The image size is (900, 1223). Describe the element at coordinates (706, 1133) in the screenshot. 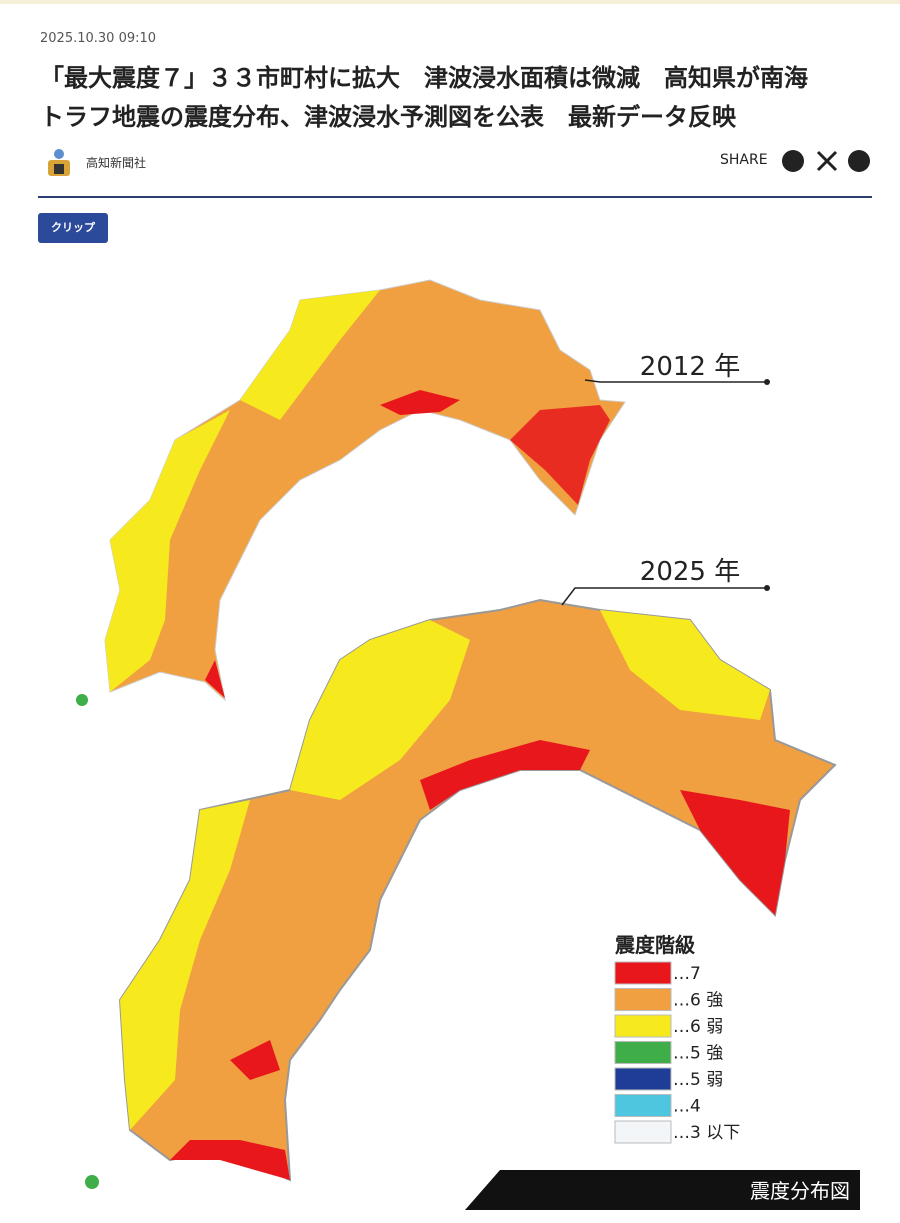

I see `legend-label: …3 以下` at that location.